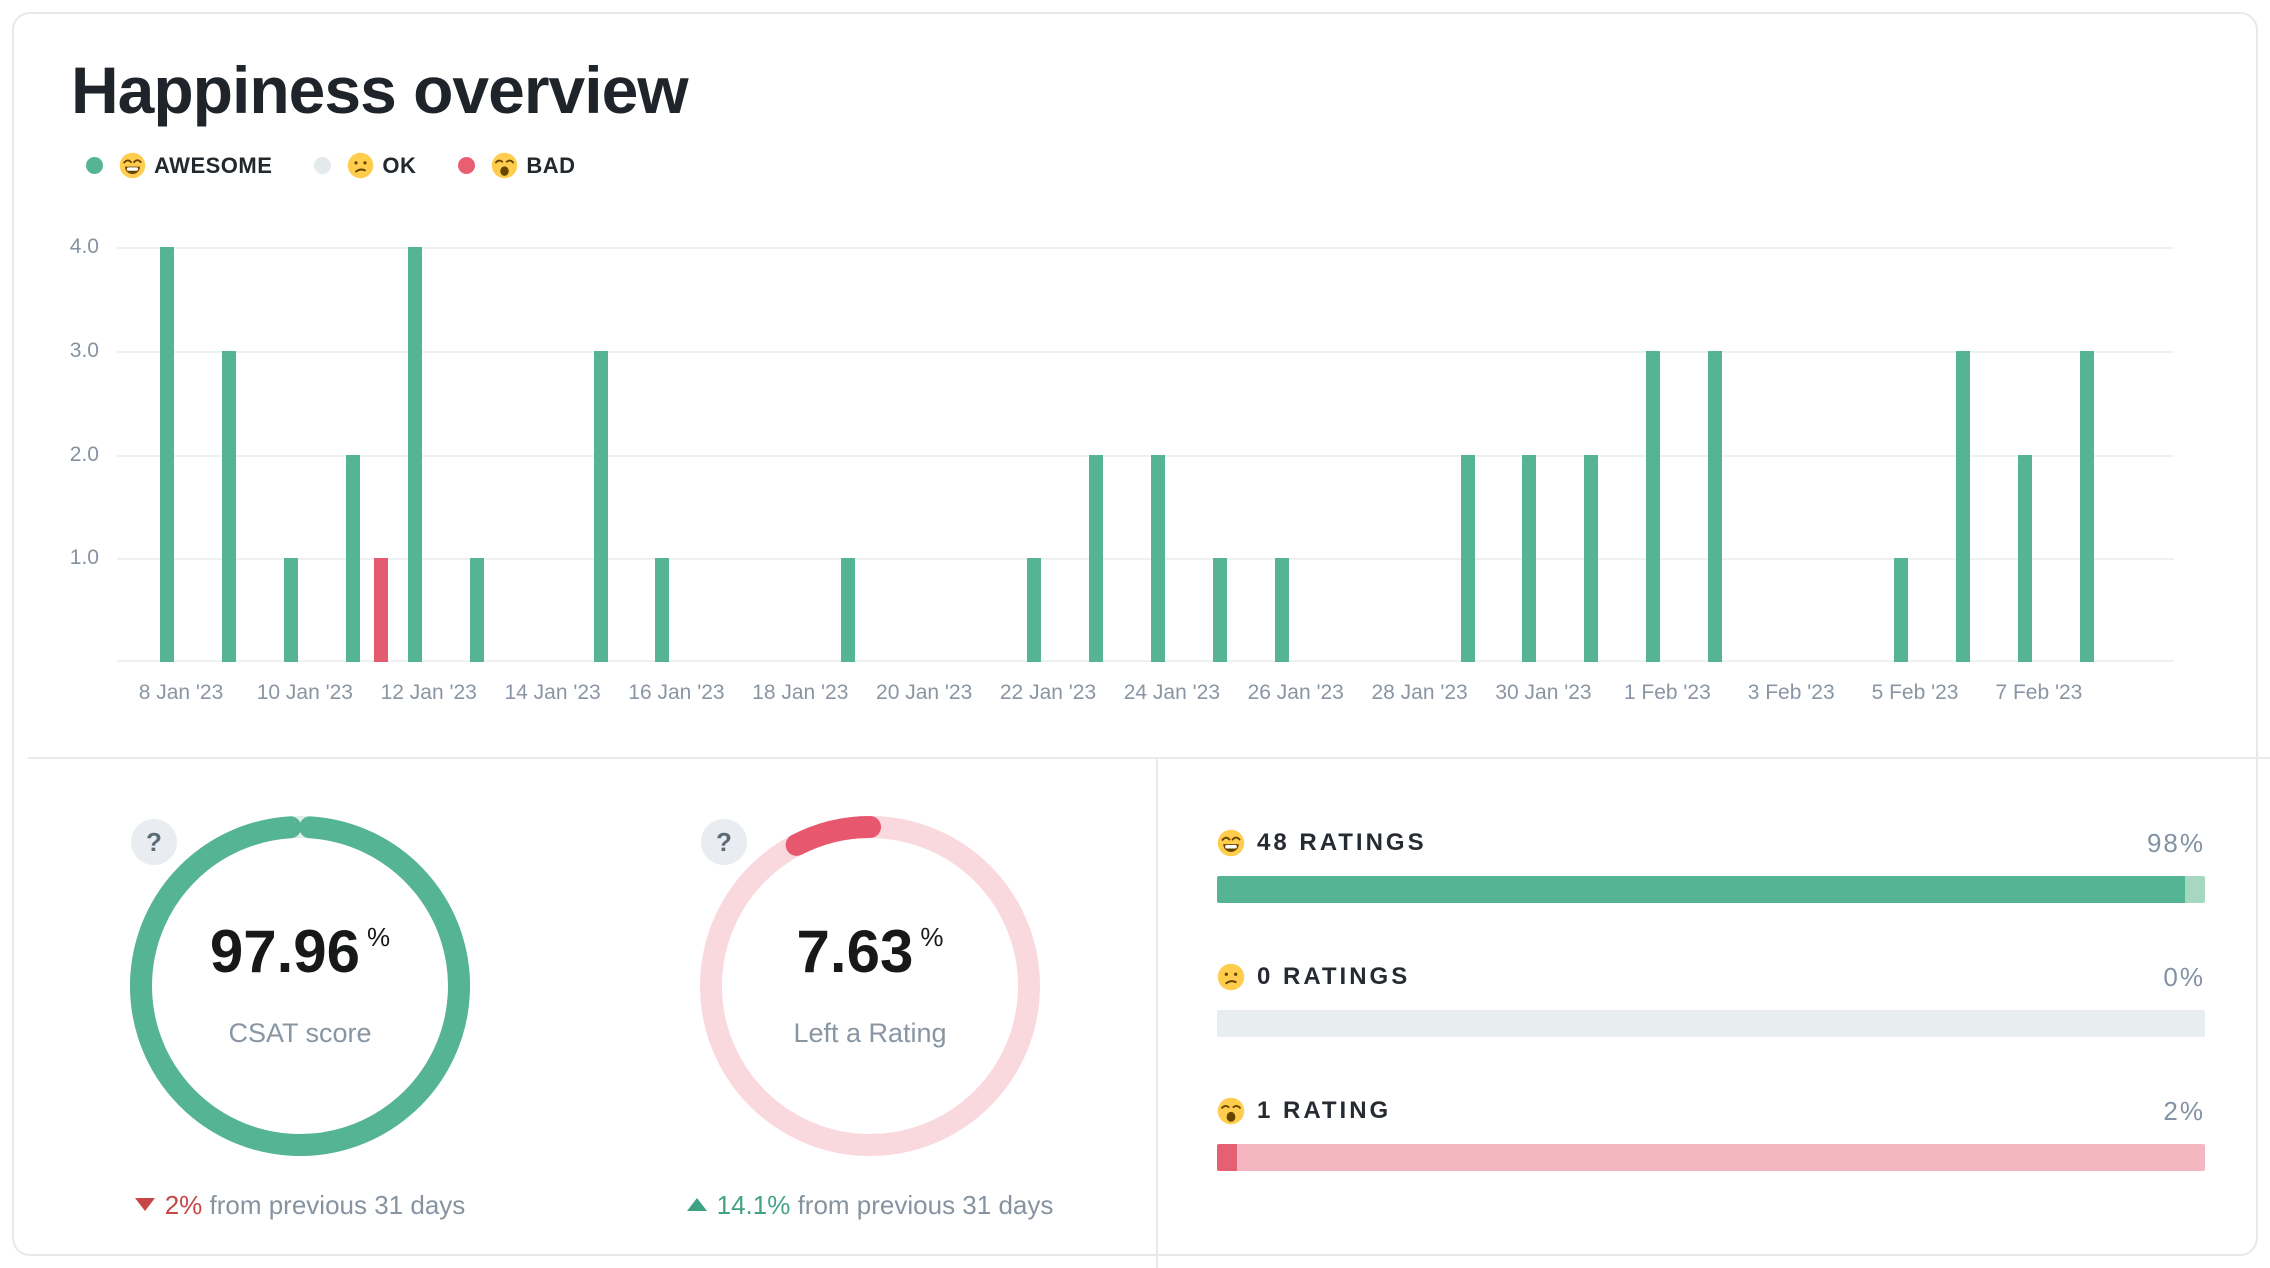 The width and height of the screenshot is (2270, 1268). I want to click on left-rating-label: Left a Rating, so click(870, 1033).